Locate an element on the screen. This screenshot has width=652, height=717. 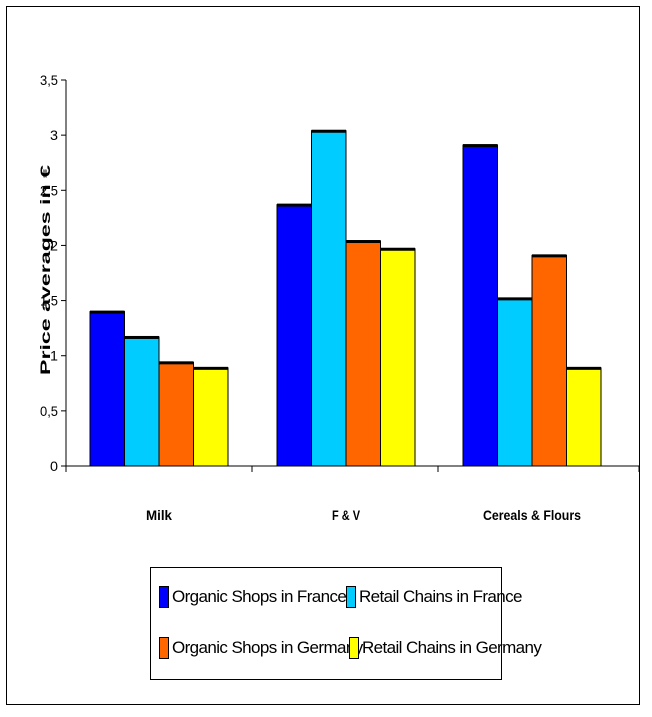
category-label: Cereals & Flours is located at coordinates (532, 515).